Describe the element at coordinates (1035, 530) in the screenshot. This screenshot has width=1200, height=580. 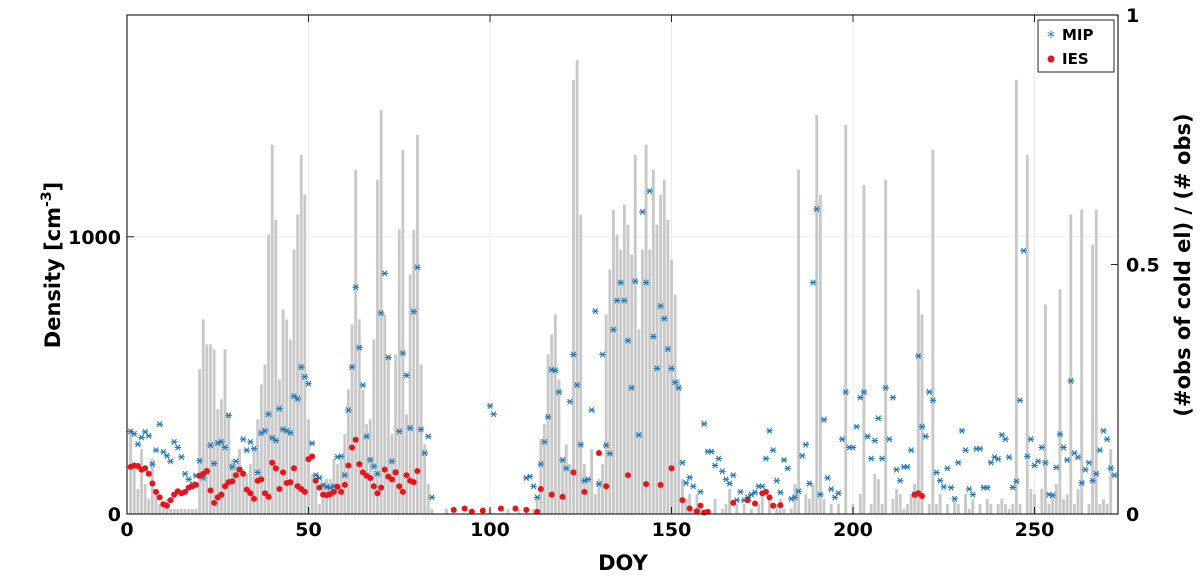
I see `x-tick-label: 250` at that location.